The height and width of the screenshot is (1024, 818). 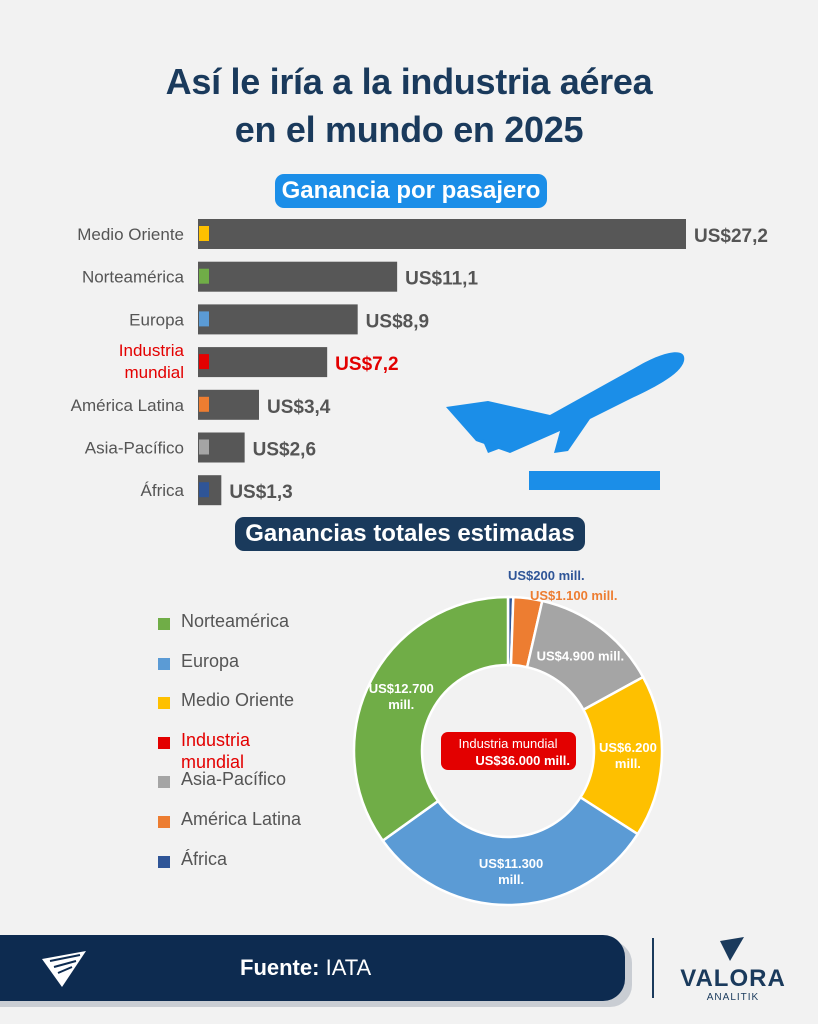 I want to click on legend-item: Medio Oriente, so click(x=258, y=709).